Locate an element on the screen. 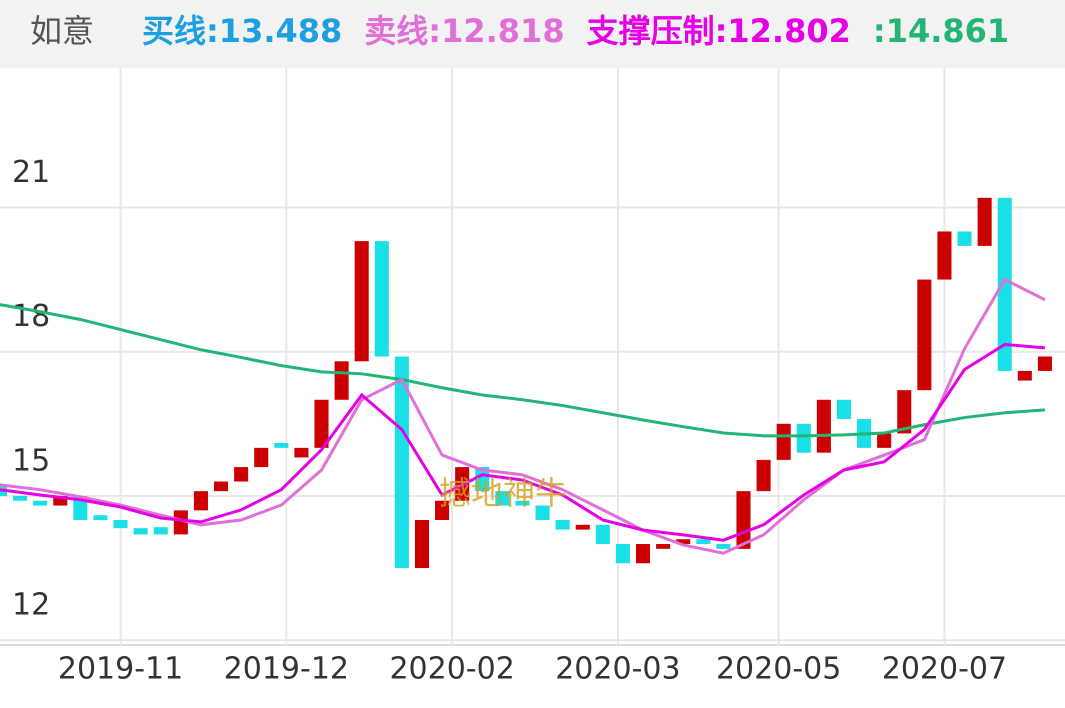 The width and height of the screenshot is (1065, 708). x-tick-label: 2020-05 is located at coordinates (778, 669).